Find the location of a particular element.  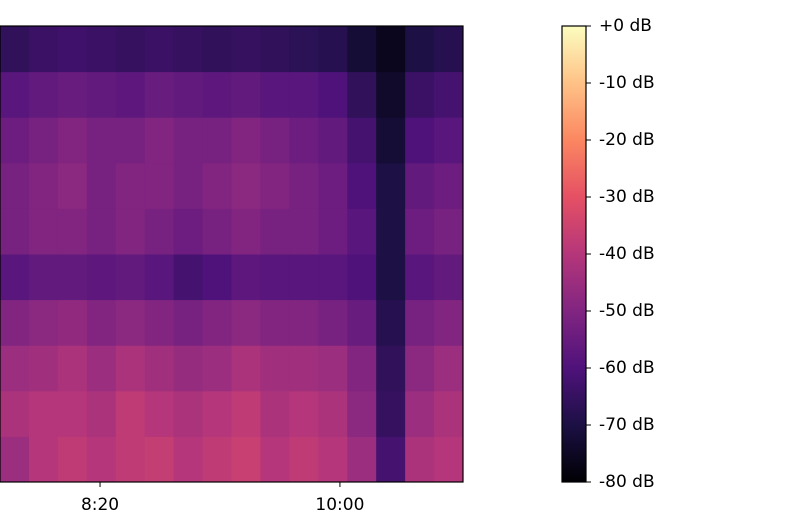

colorbar-tick-label: -30 dB is located at coordinates (627, 197).